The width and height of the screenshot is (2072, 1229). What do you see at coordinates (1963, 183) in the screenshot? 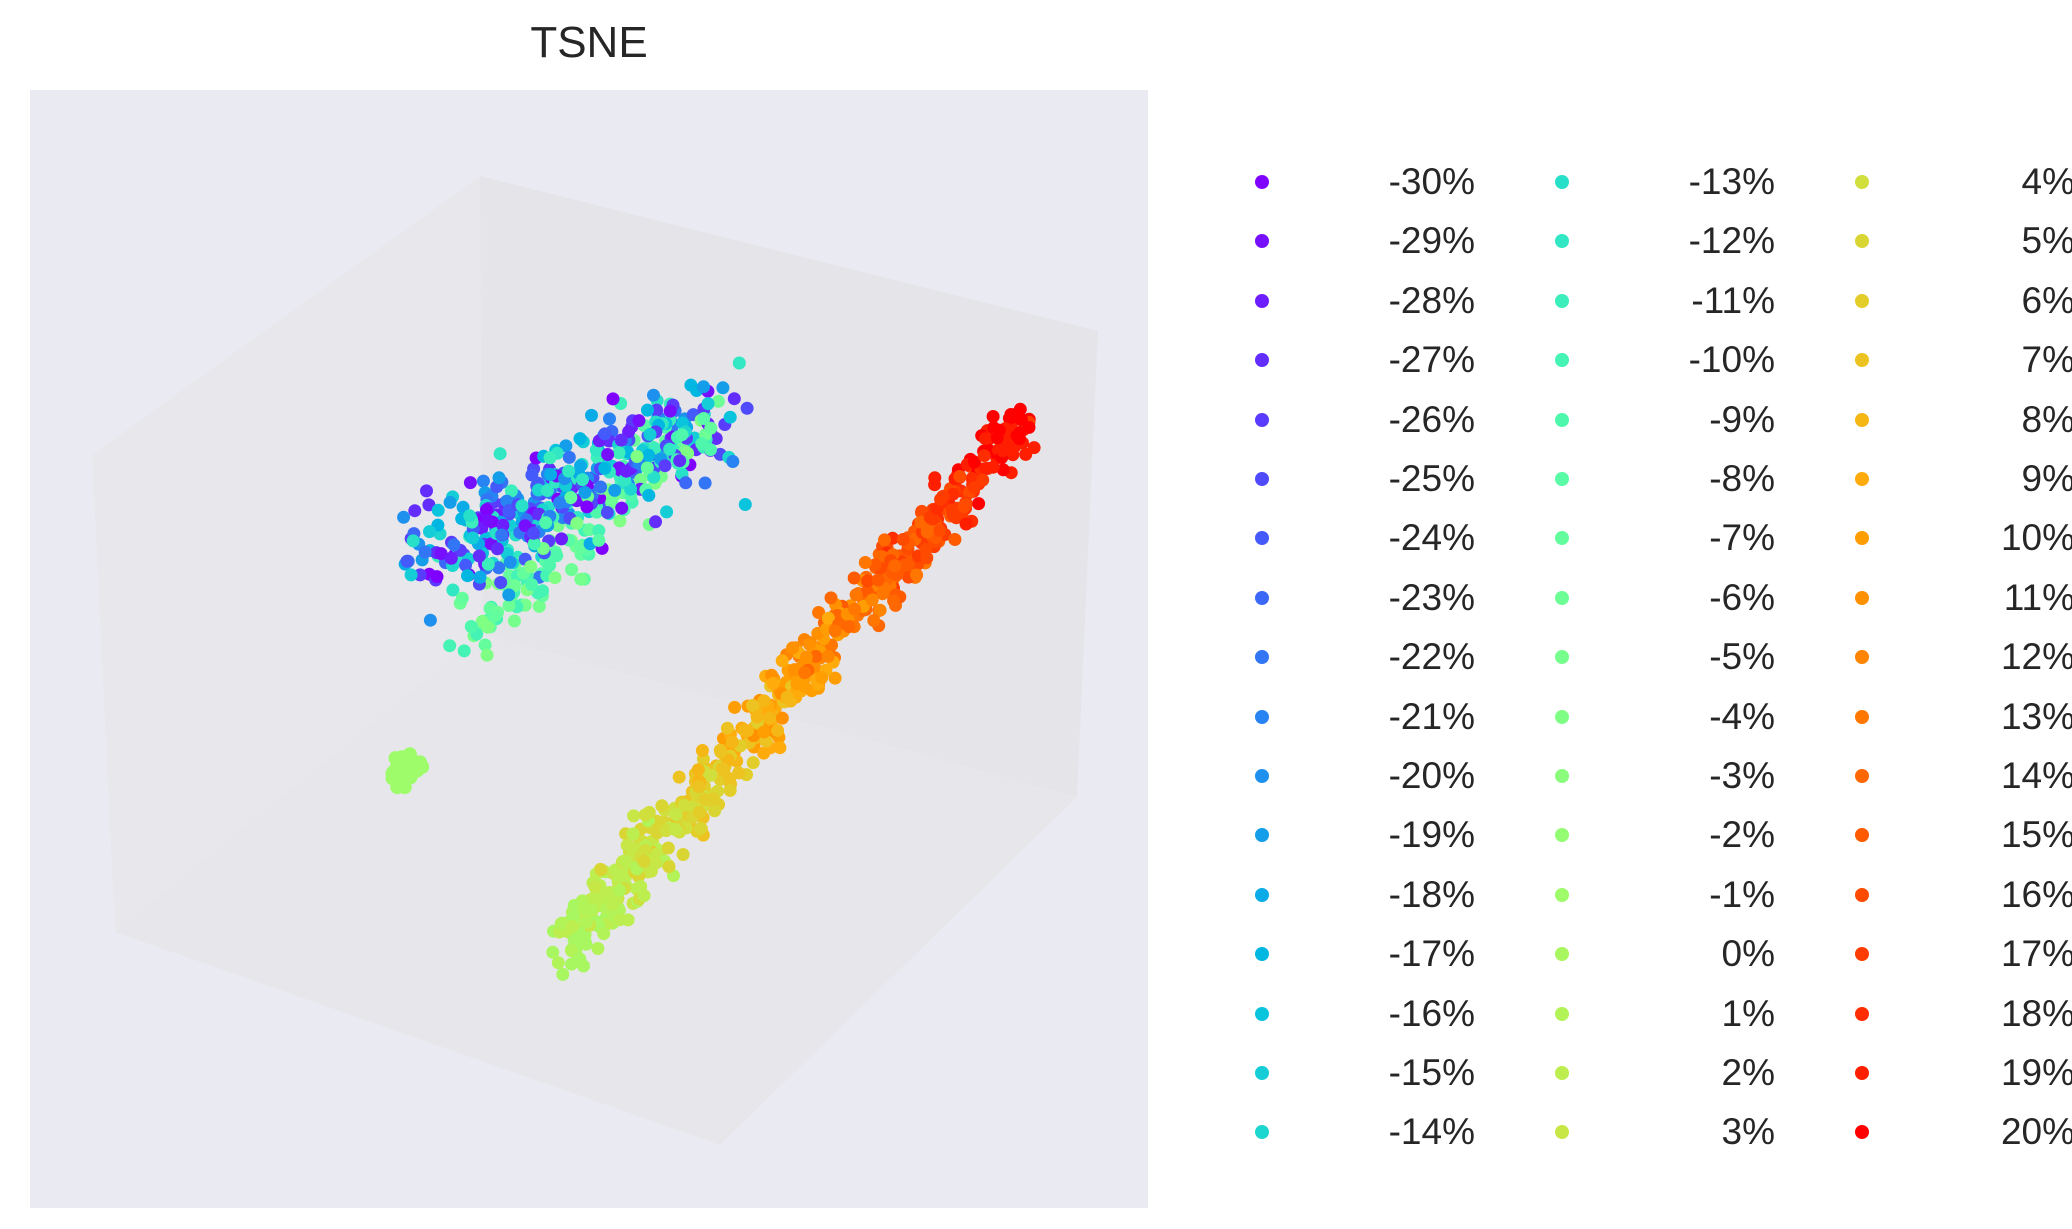
I see `legend-item: 4%` at bounding box center [1963, 183].